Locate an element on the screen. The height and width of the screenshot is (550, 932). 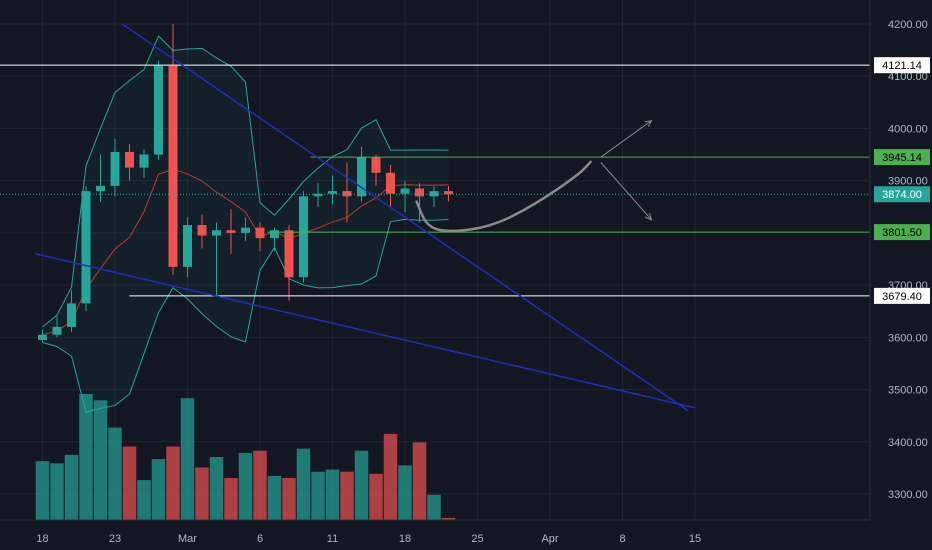
time-tick-label: 15 is located at coordinates (695, 539).